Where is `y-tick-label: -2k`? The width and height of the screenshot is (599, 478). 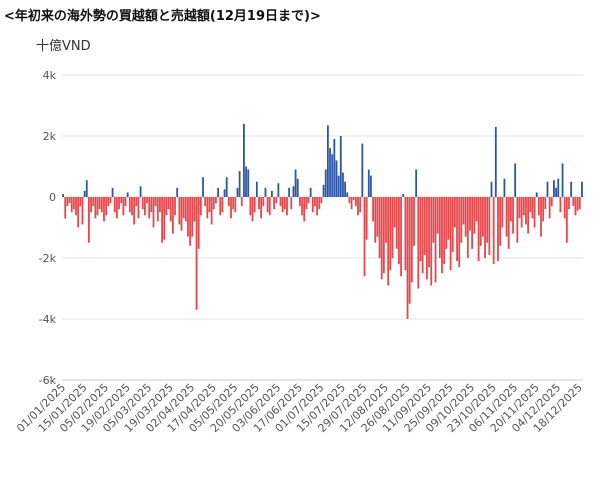
y-tick-label: -2k is located at coordinates (48, 258).